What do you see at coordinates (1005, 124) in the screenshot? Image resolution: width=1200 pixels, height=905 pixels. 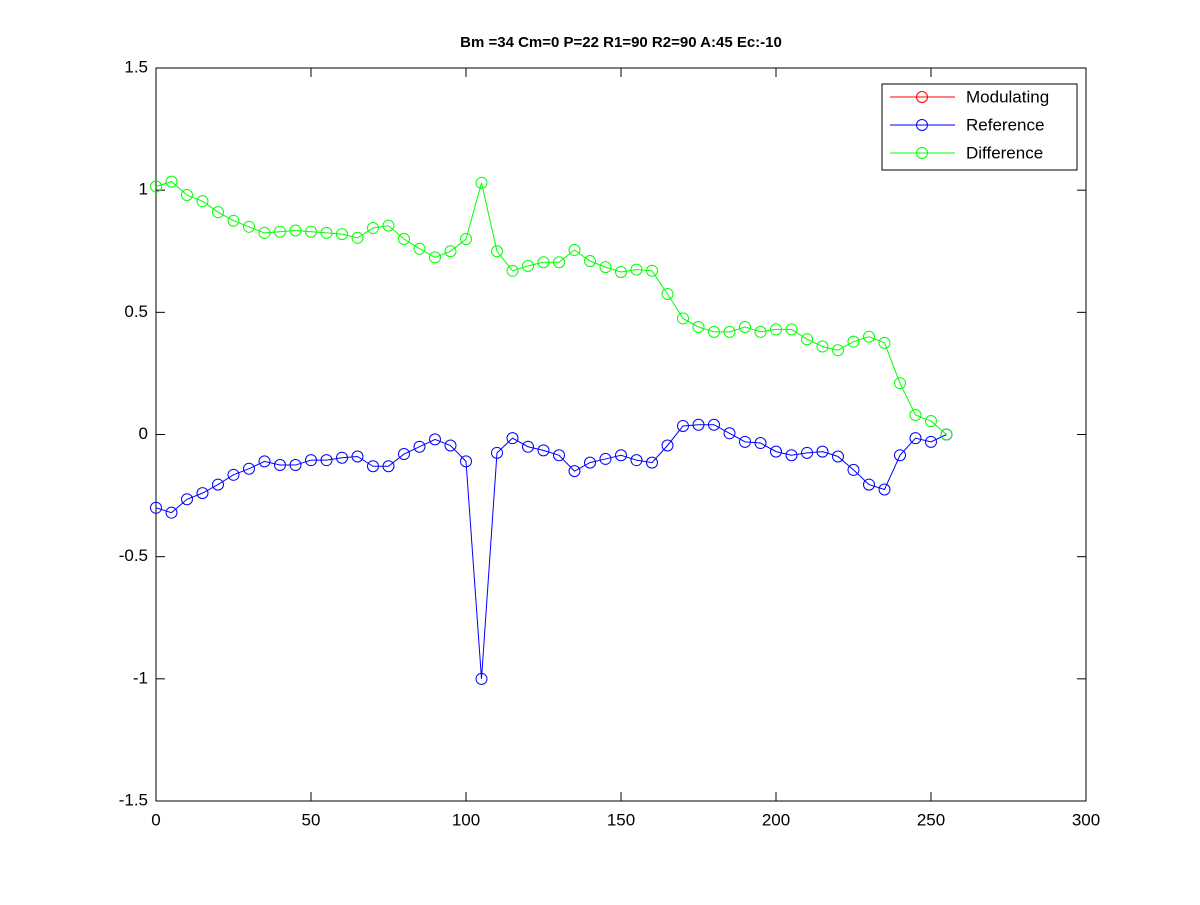 I see `legend-label: Reference` at bounding box center [1005, 124].